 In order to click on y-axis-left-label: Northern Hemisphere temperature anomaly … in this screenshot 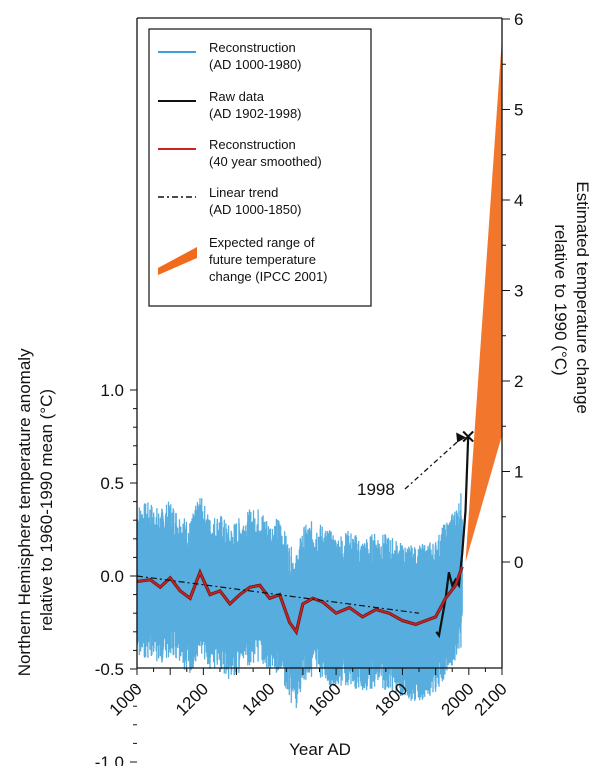, I will do `click(35, 510)`.